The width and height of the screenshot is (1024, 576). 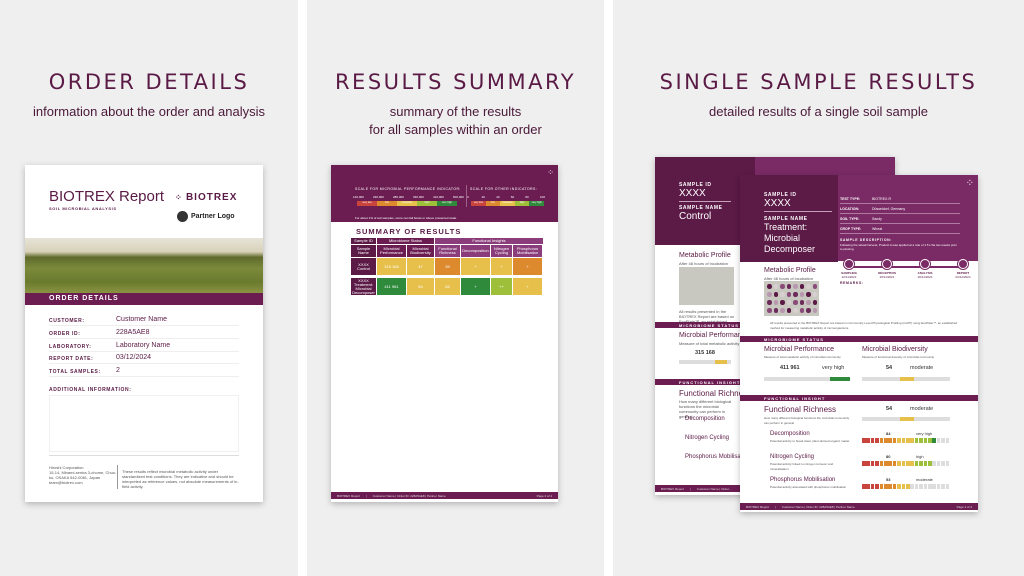 What do you see at coordinates (925, 275) in the screenshot?
I see `timeline-step: ANALYSIS 26/11/2024` at bounding box center [925, 275].